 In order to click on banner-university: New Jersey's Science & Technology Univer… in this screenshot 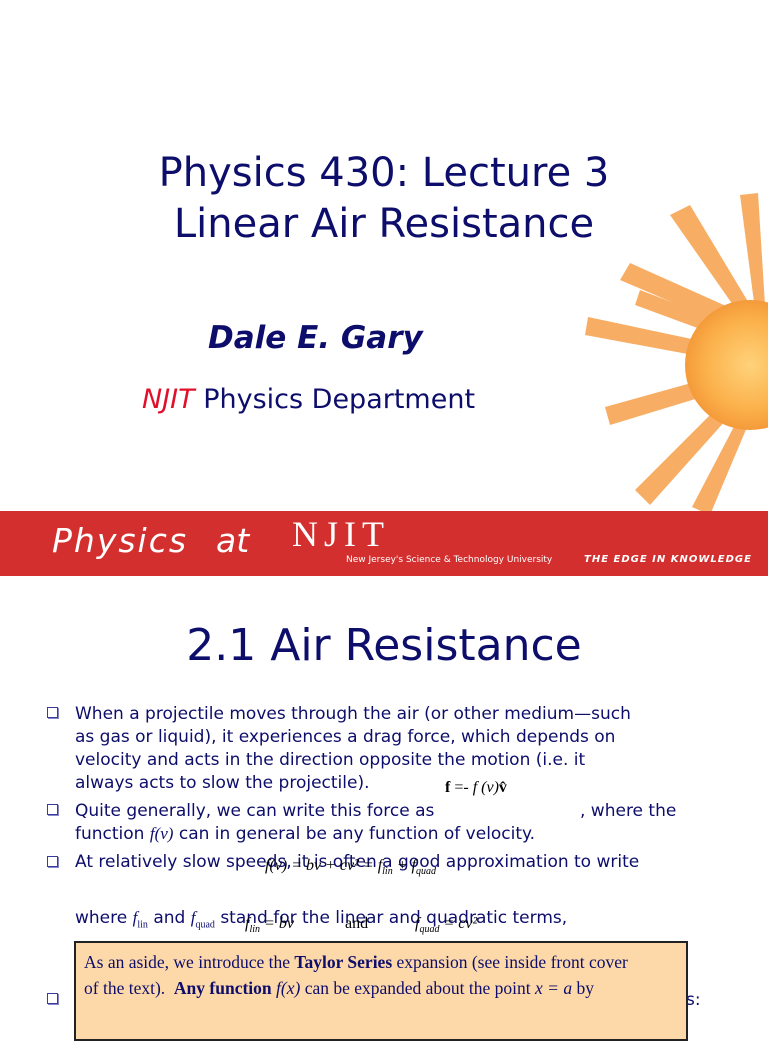, I will do `click(449, 560)`.